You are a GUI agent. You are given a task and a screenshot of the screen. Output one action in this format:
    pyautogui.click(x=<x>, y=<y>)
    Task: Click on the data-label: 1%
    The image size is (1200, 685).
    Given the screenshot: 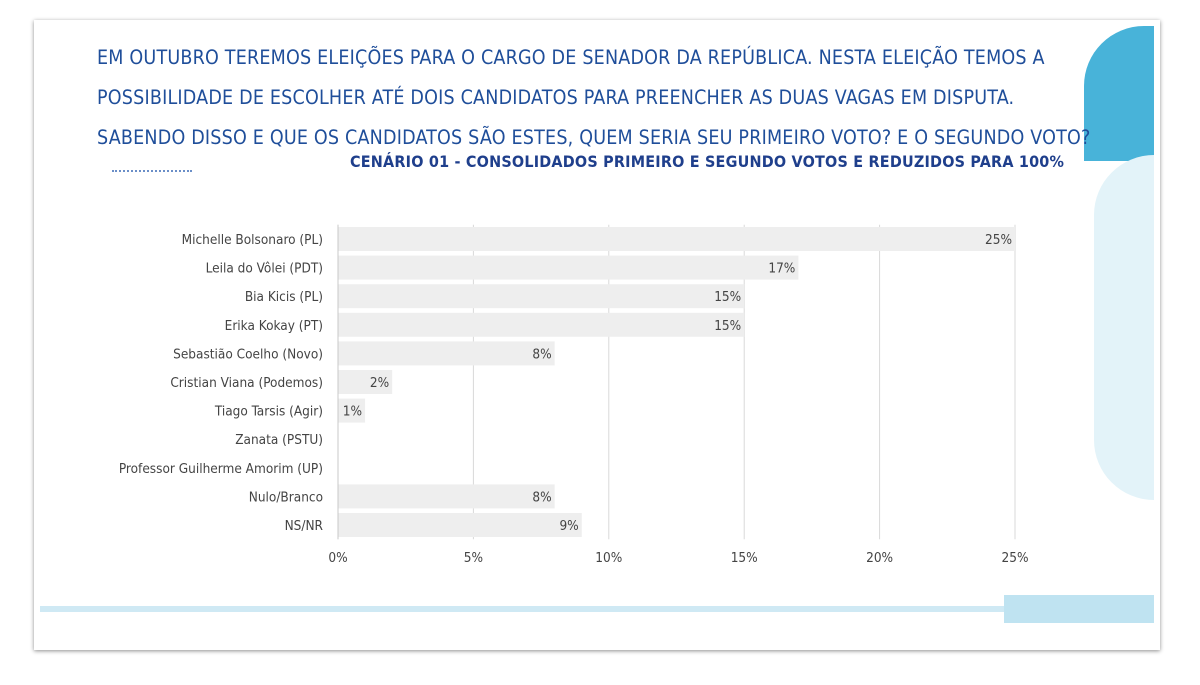 What is the action you would take?
    pyautogui.click(x=352, y=412)
    